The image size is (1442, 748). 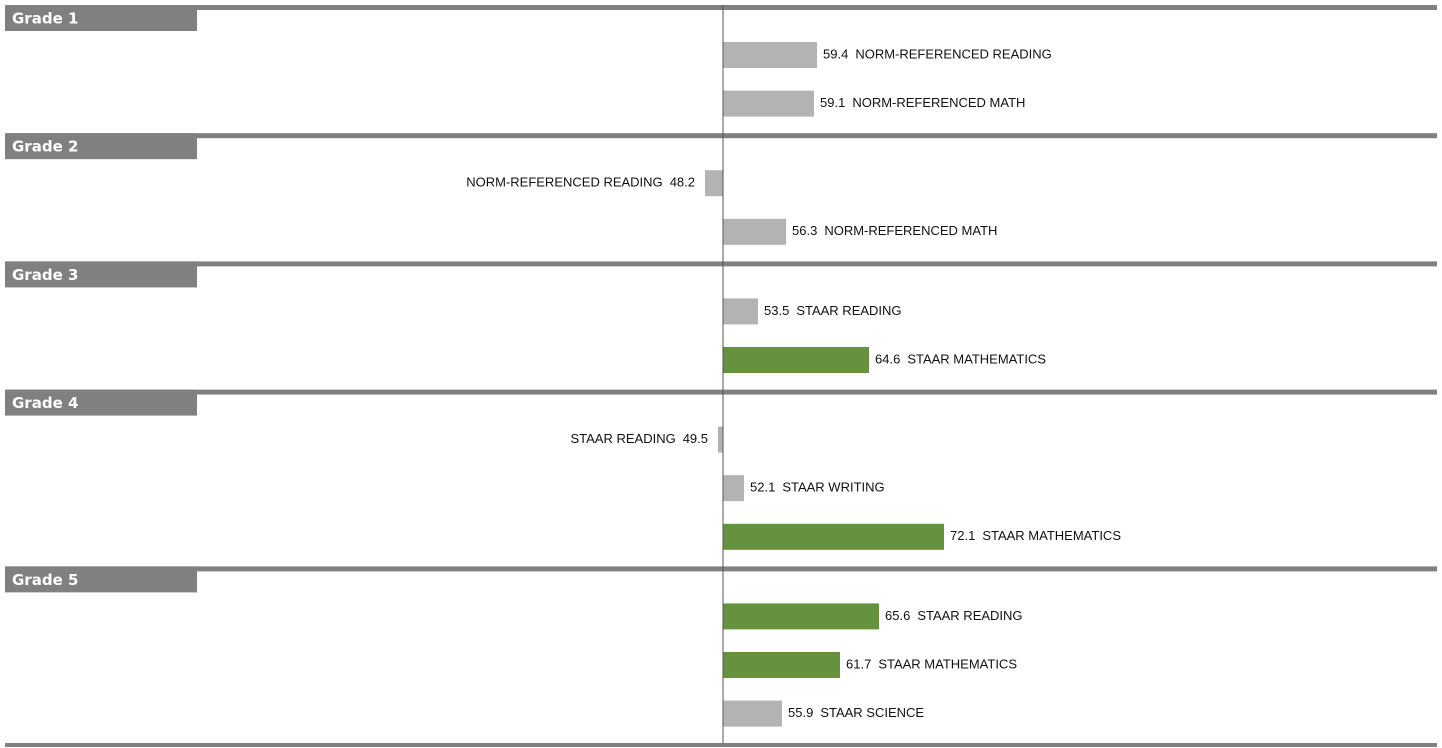 I want to click on value-label: 59.4, so click(x=835, y=53).